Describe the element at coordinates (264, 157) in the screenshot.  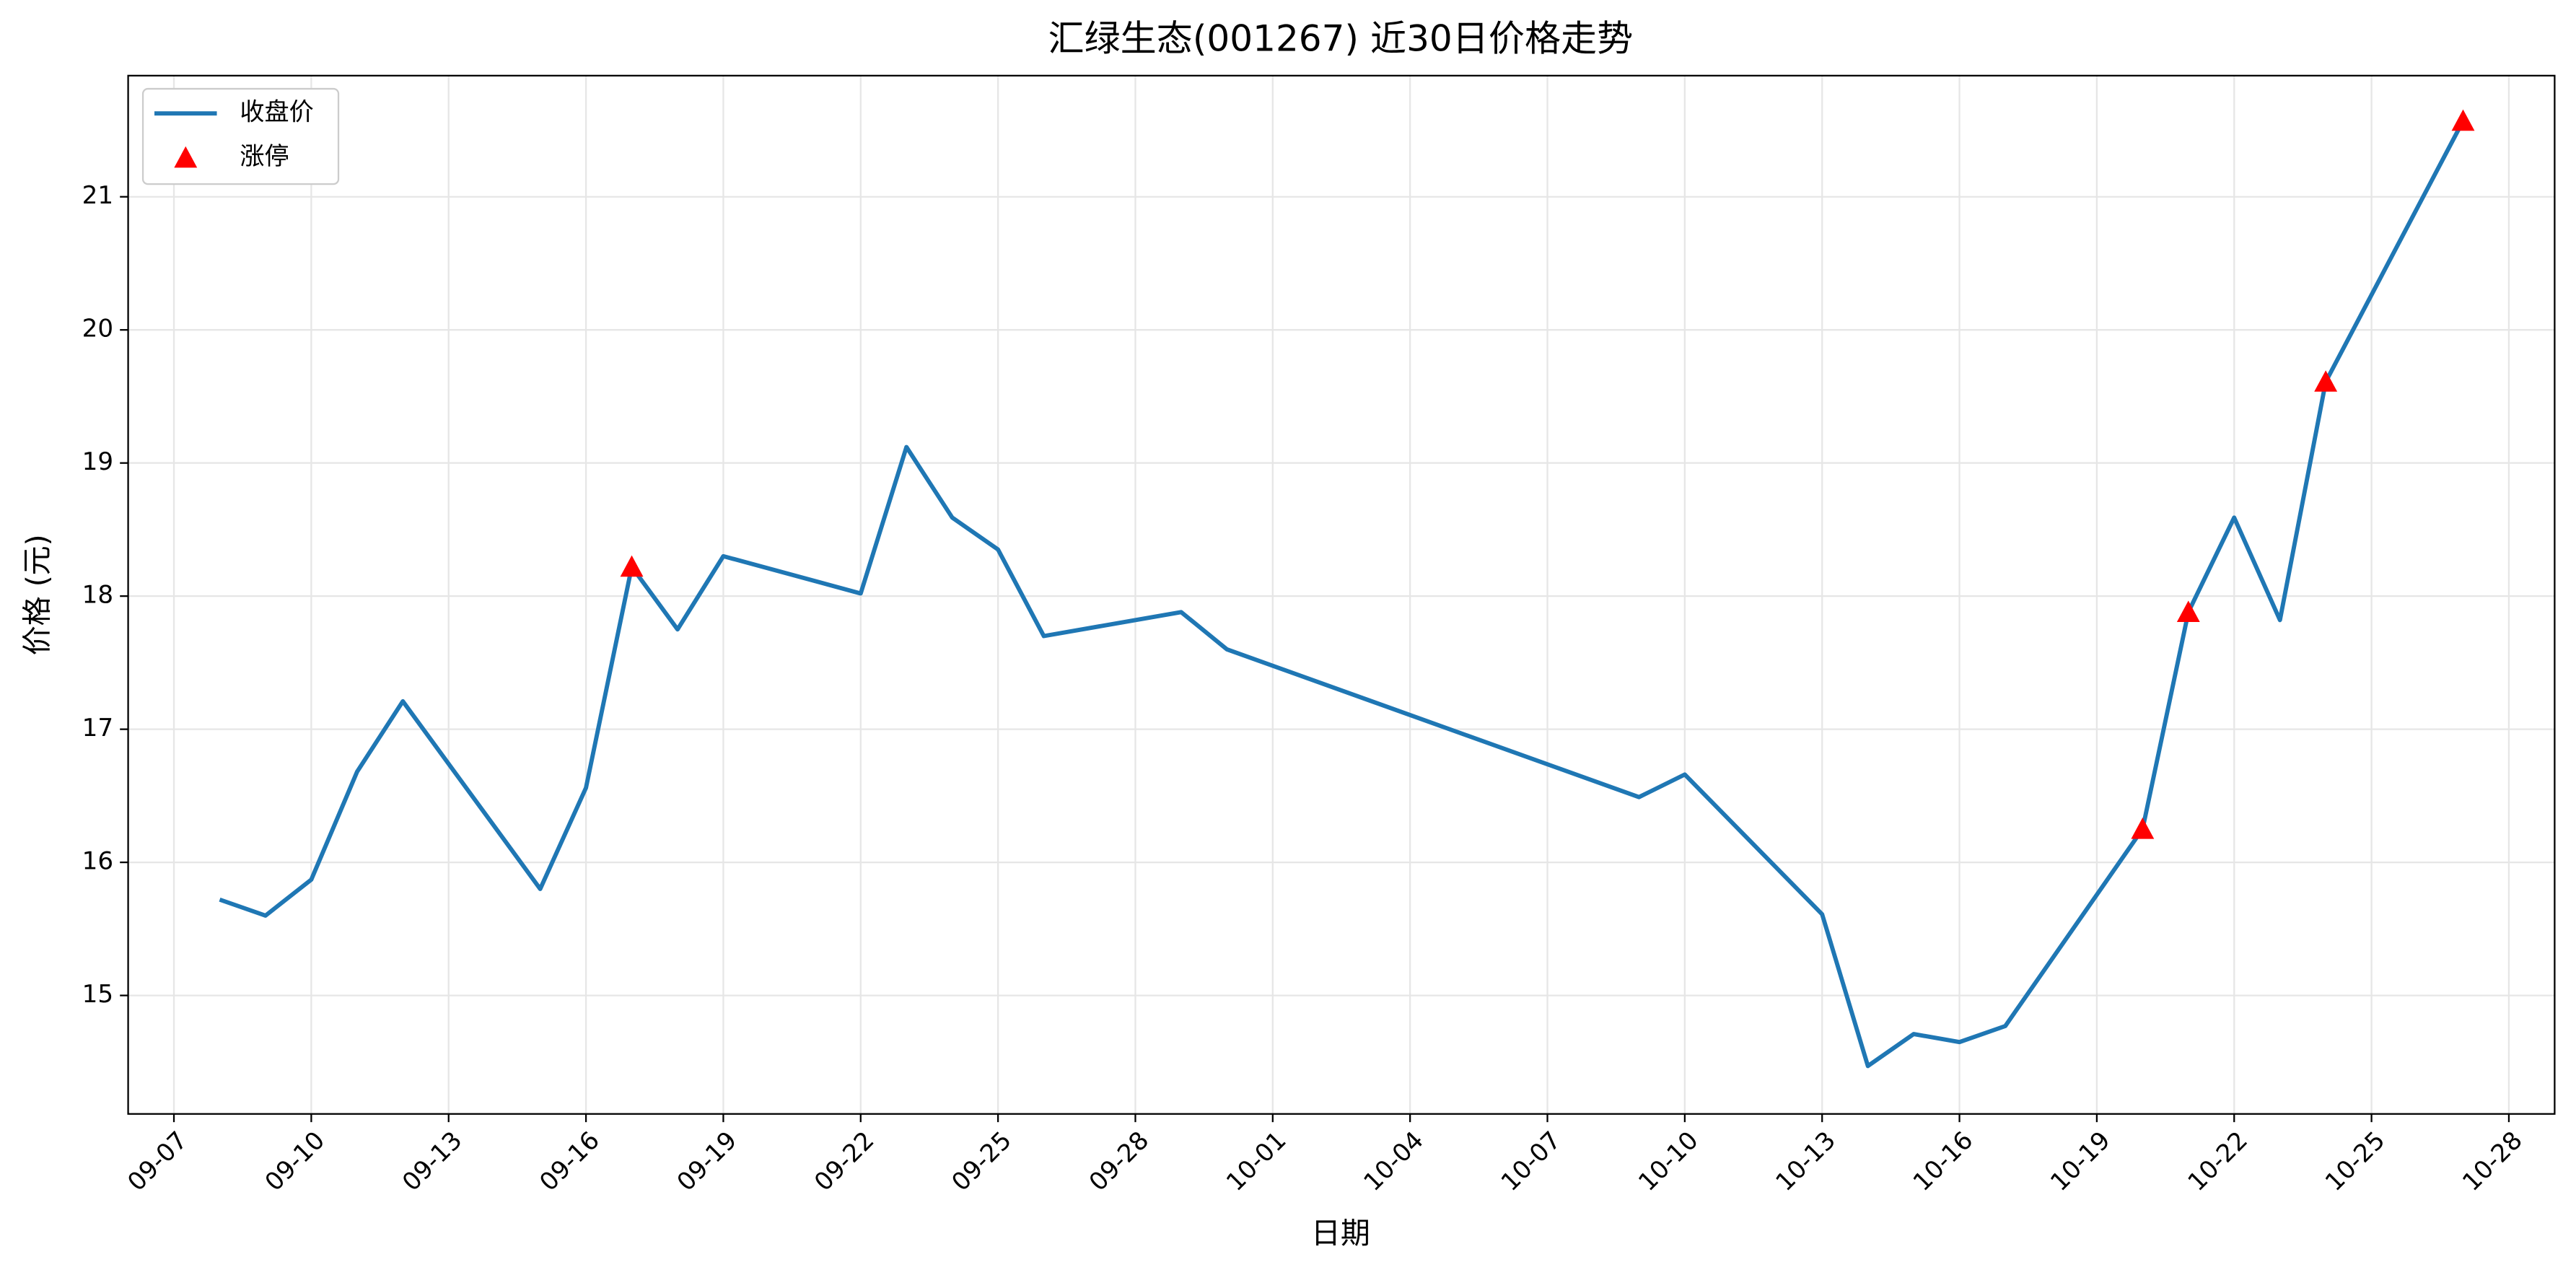
I see `legend-label: 涨停` at that location.